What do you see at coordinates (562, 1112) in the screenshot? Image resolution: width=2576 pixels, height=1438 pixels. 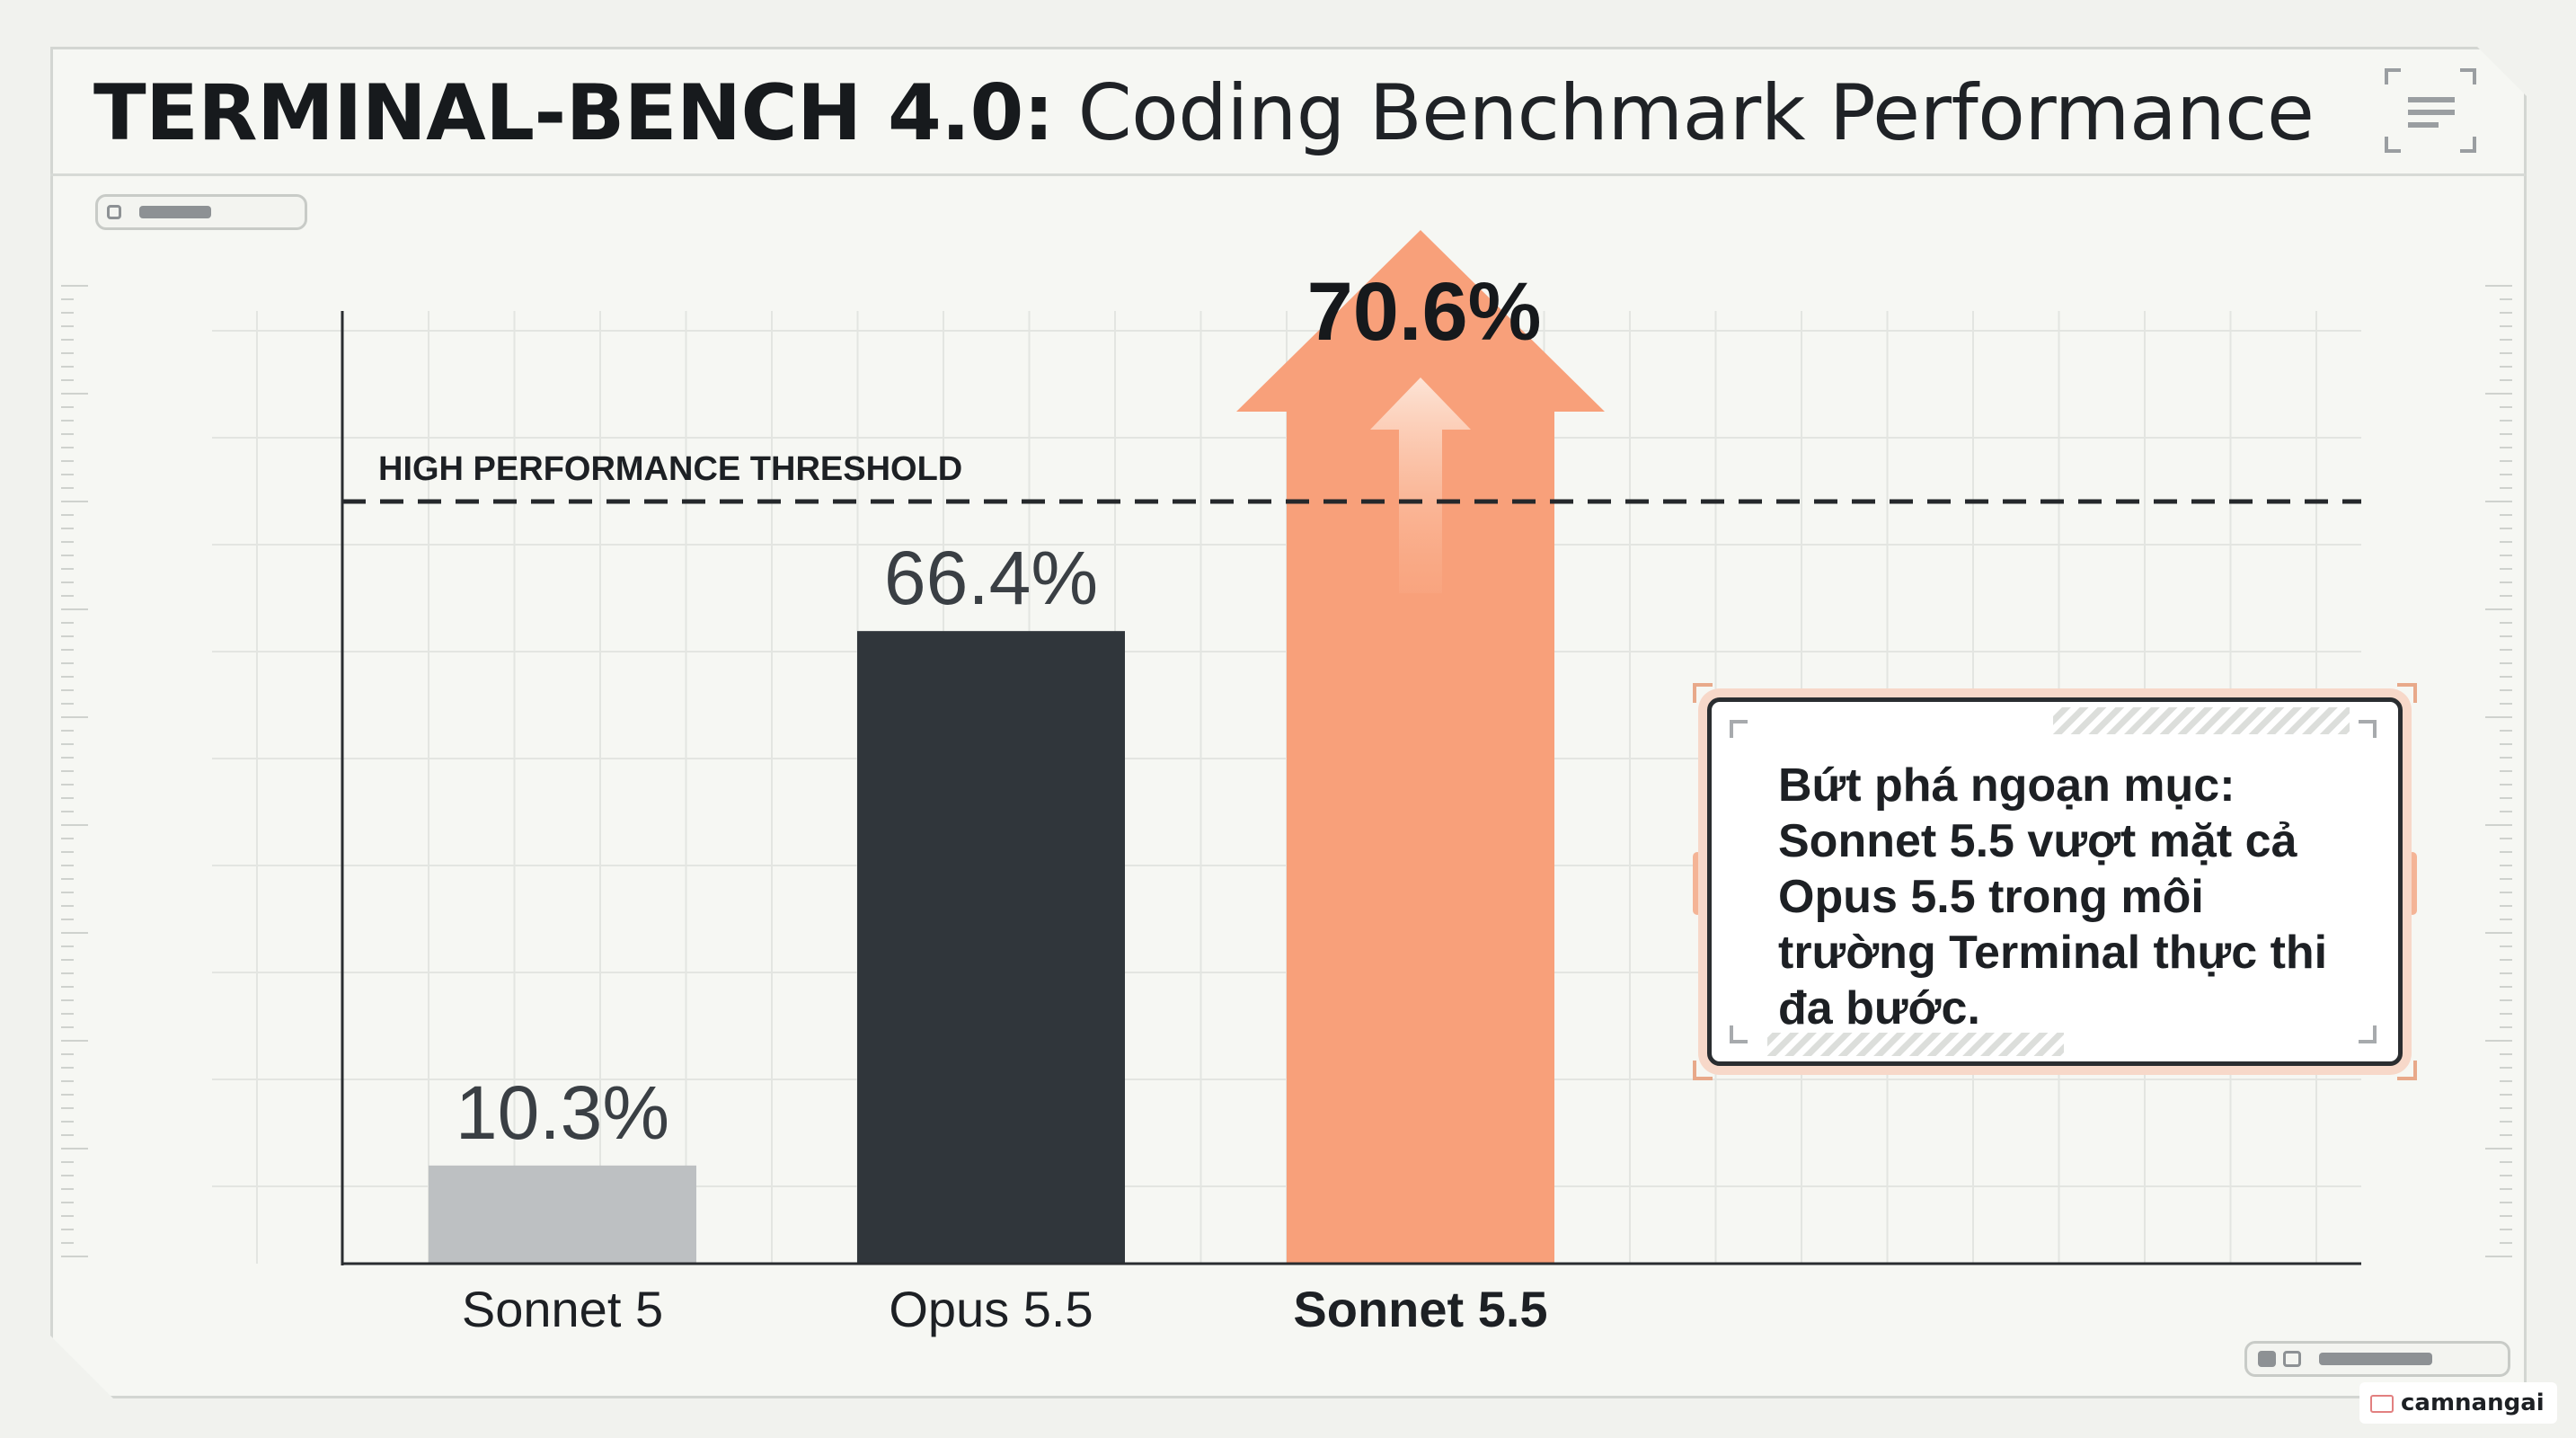 I see `value-label: 10.3%` at bounding box center [562, 1112].